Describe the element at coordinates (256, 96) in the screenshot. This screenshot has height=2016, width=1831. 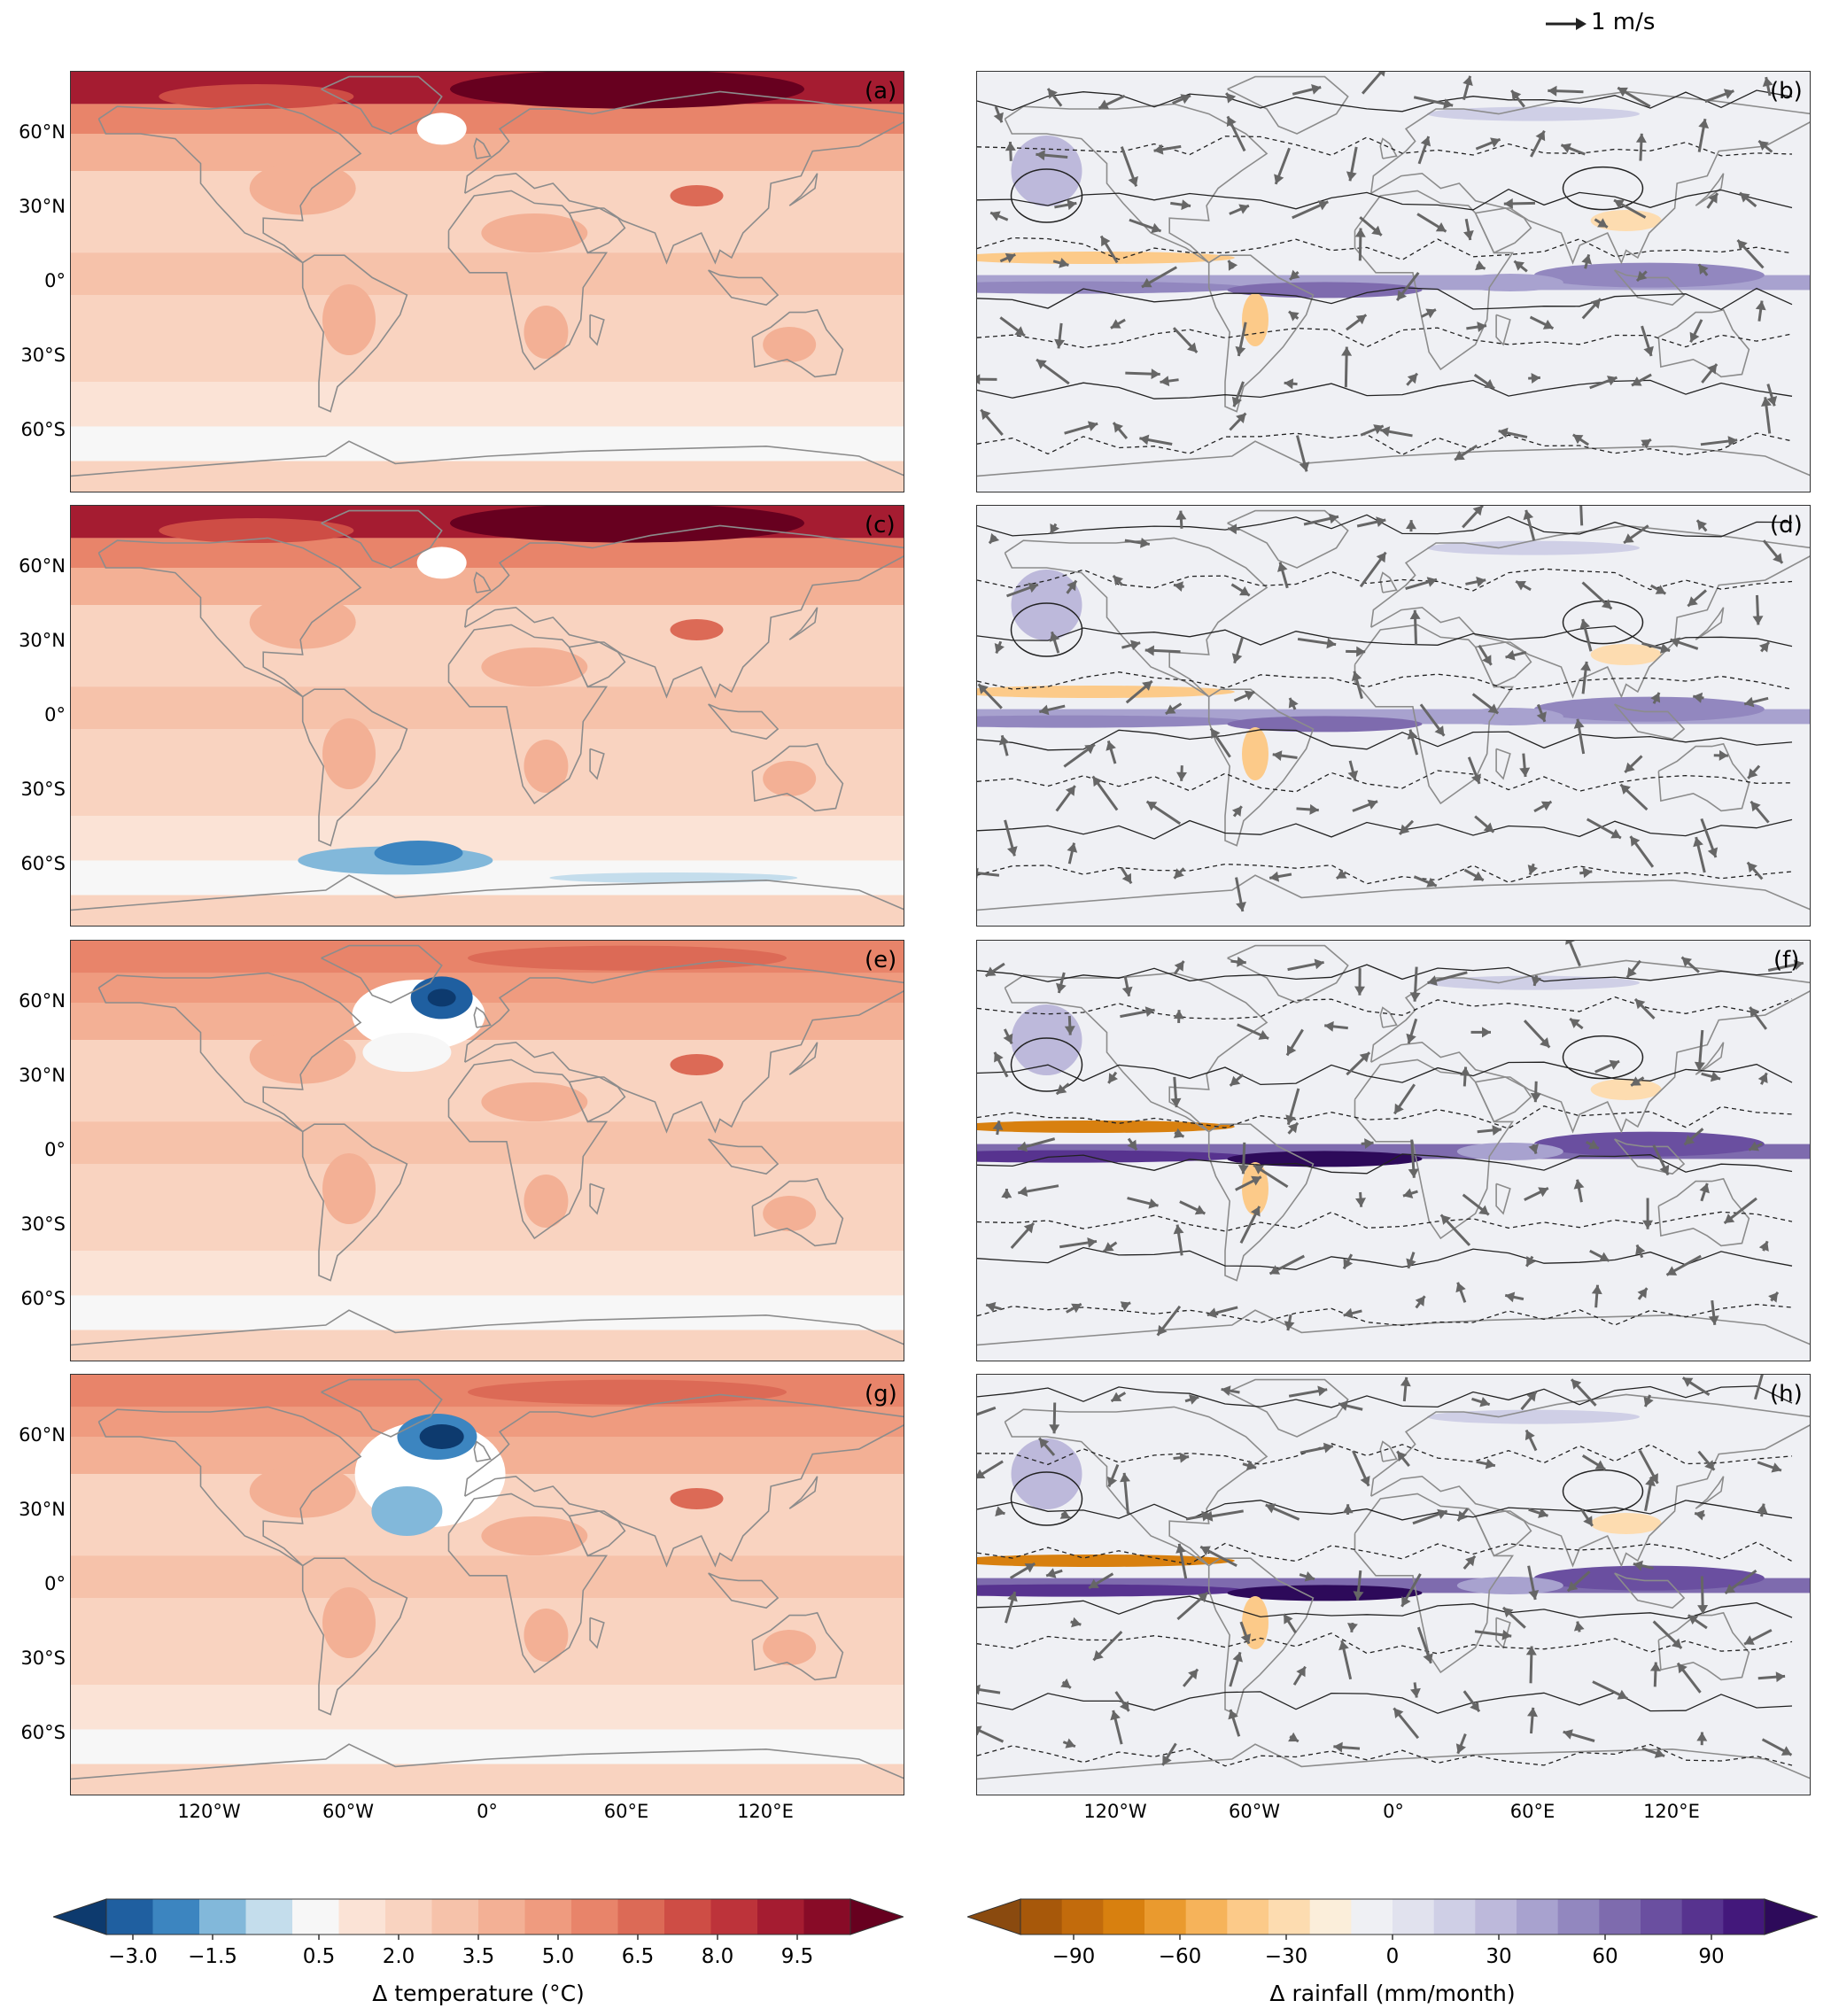
I see `canada-warming` at that location.